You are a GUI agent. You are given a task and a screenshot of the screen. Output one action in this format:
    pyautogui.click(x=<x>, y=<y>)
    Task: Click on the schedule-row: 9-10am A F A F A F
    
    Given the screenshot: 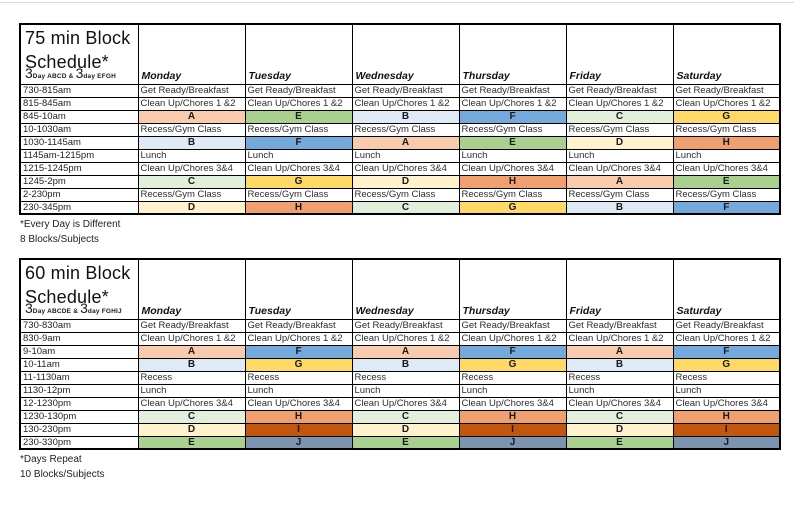 What is the action you would take?
    pyautogui.click(x=400, y=351)
    